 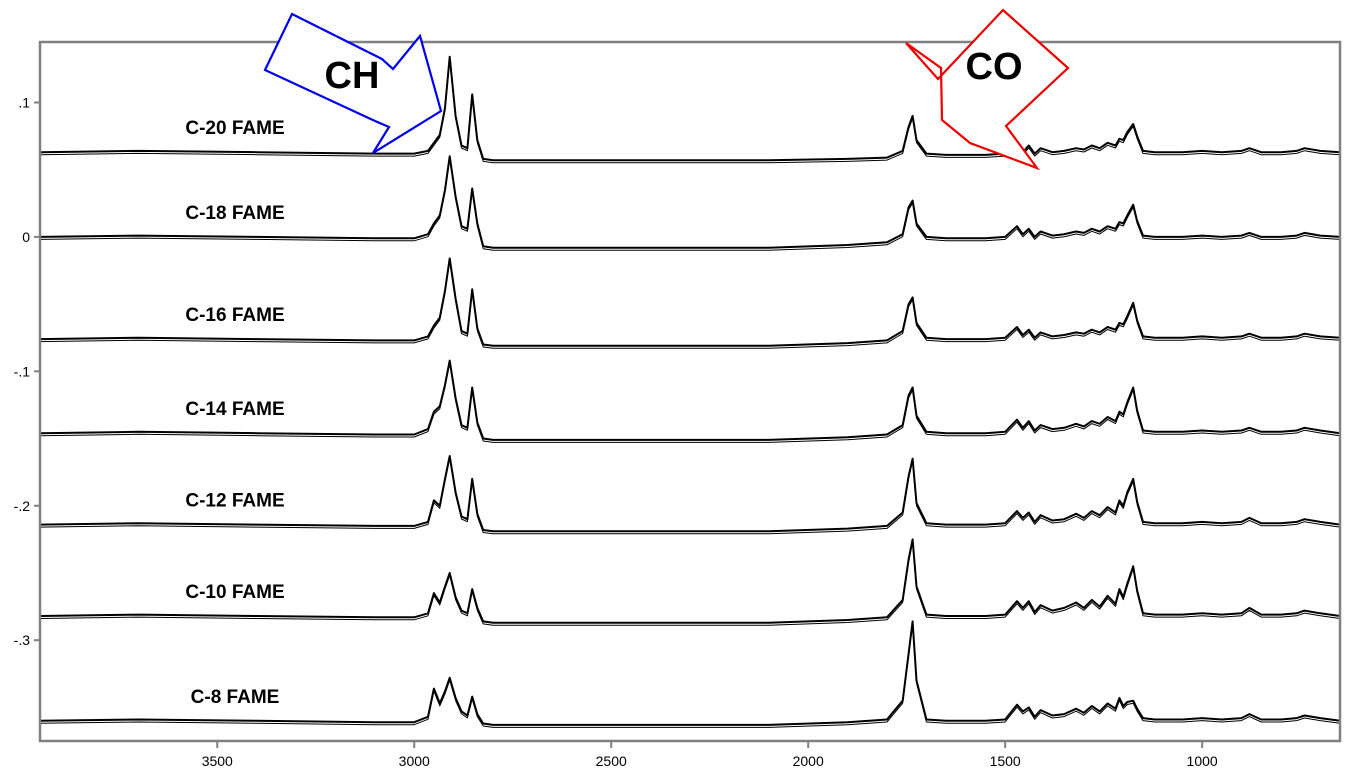 I want to click on x-tick-label: 2000, so click(x=808, y=761).